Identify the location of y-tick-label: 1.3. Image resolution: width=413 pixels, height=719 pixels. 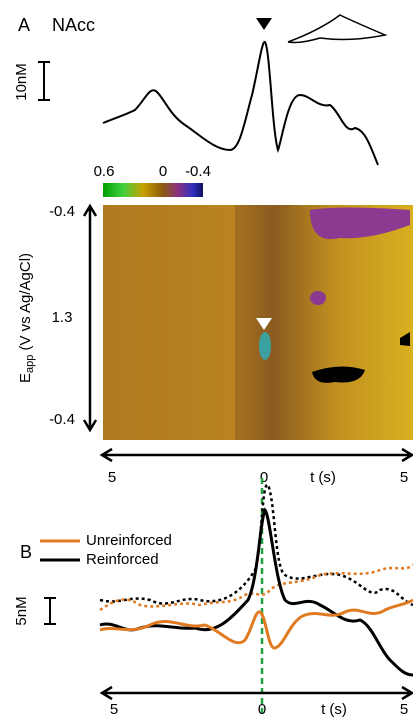
(62, 317).